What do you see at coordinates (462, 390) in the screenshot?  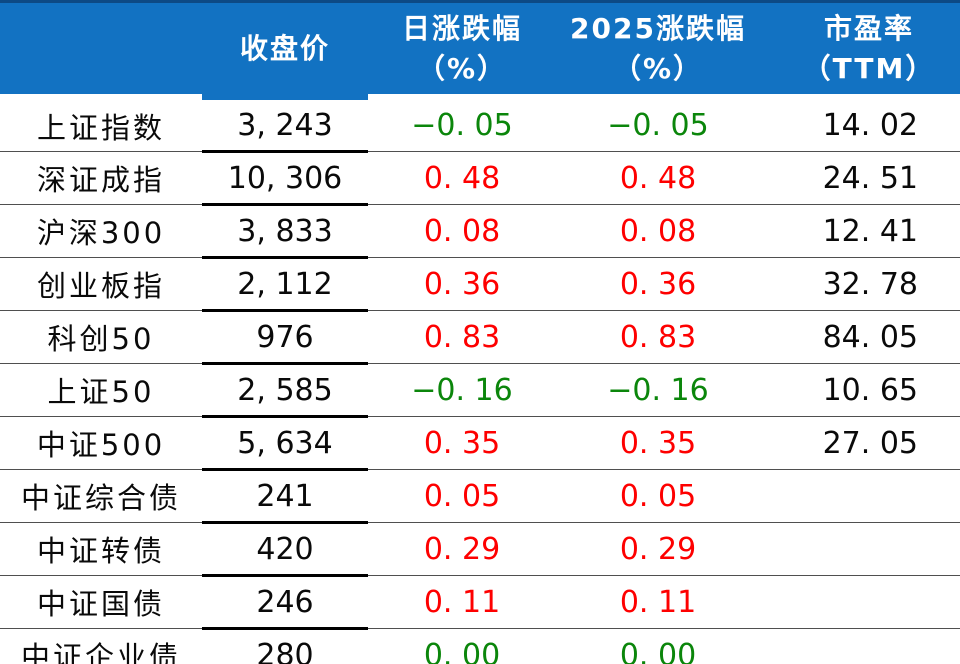 I see `daily-change-cell: −0. 16` at bounding box center [462, 390].